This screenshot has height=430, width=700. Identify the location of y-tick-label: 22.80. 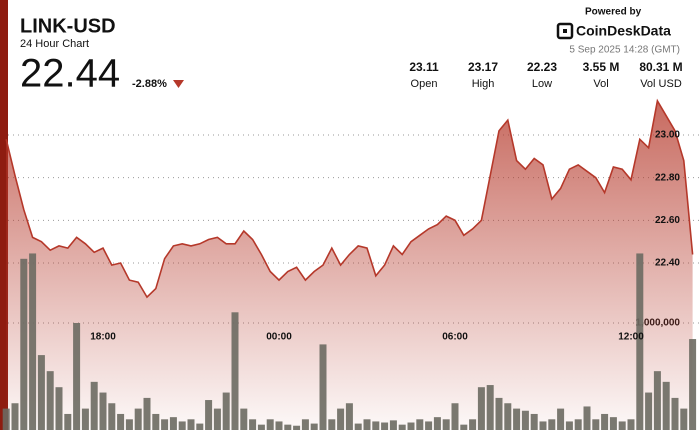
(667, 177).